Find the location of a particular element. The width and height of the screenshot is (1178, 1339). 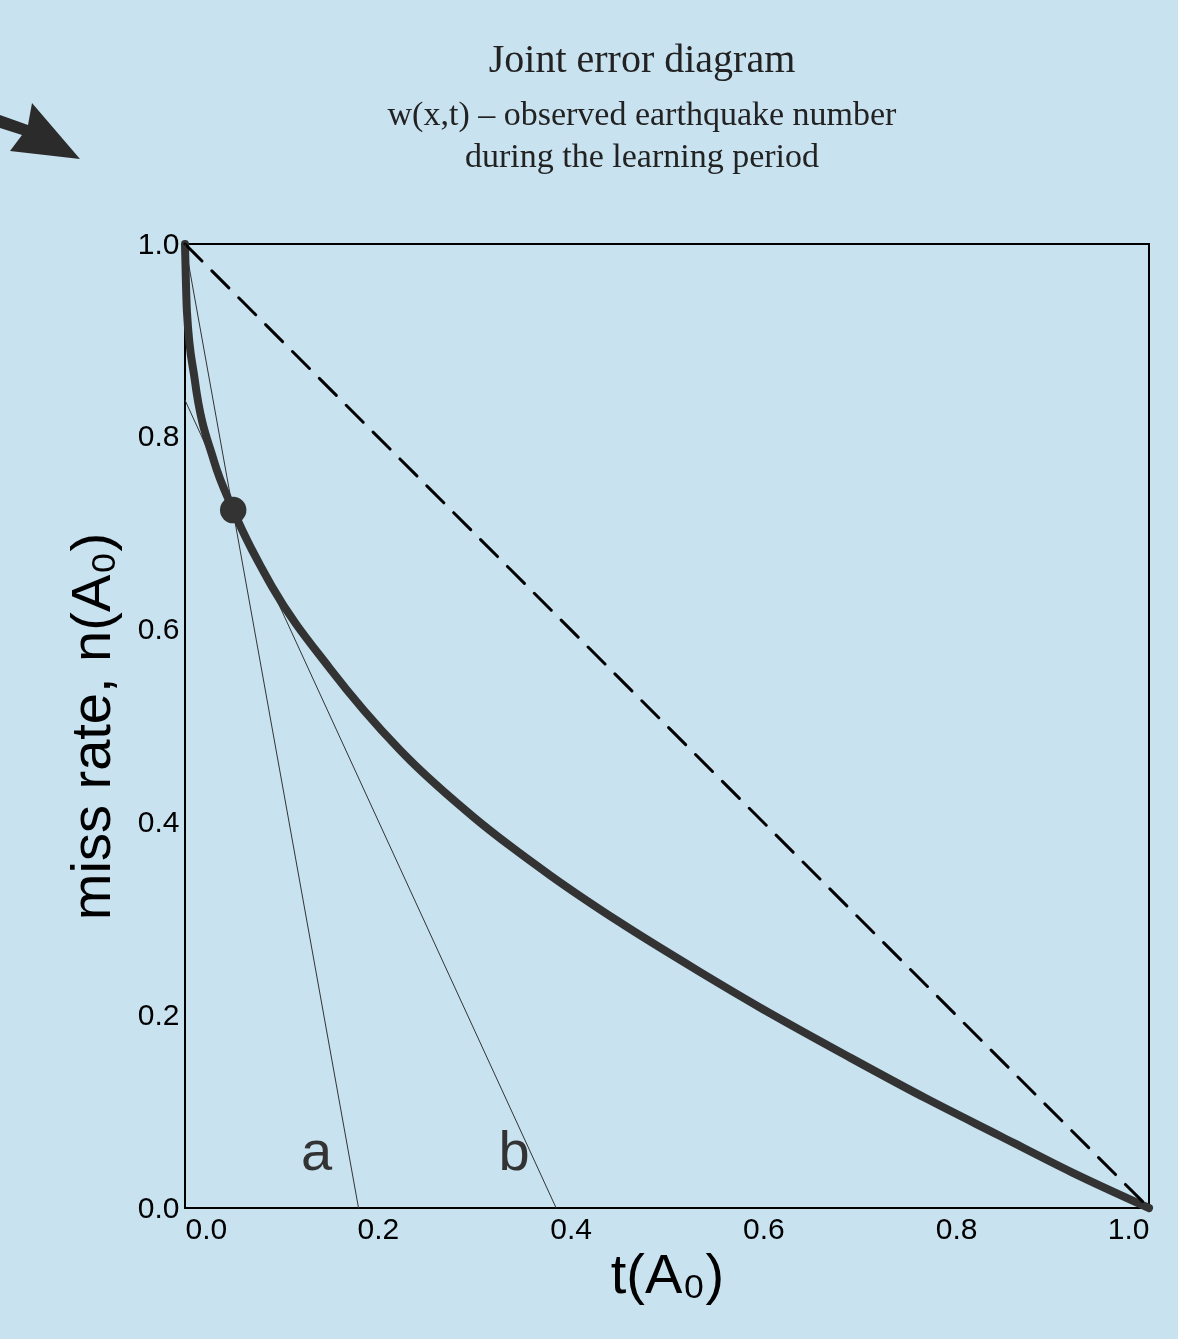

x-tick-label: 0.8 is located at coordinates (956, 1228).